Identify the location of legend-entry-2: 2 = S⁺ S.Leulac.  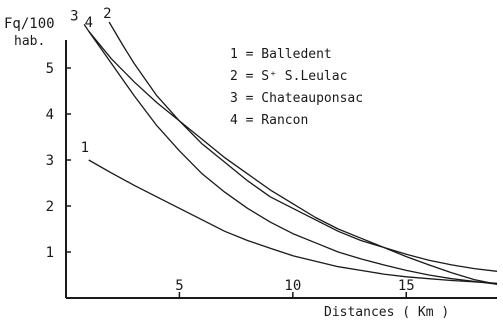
(288, 76).